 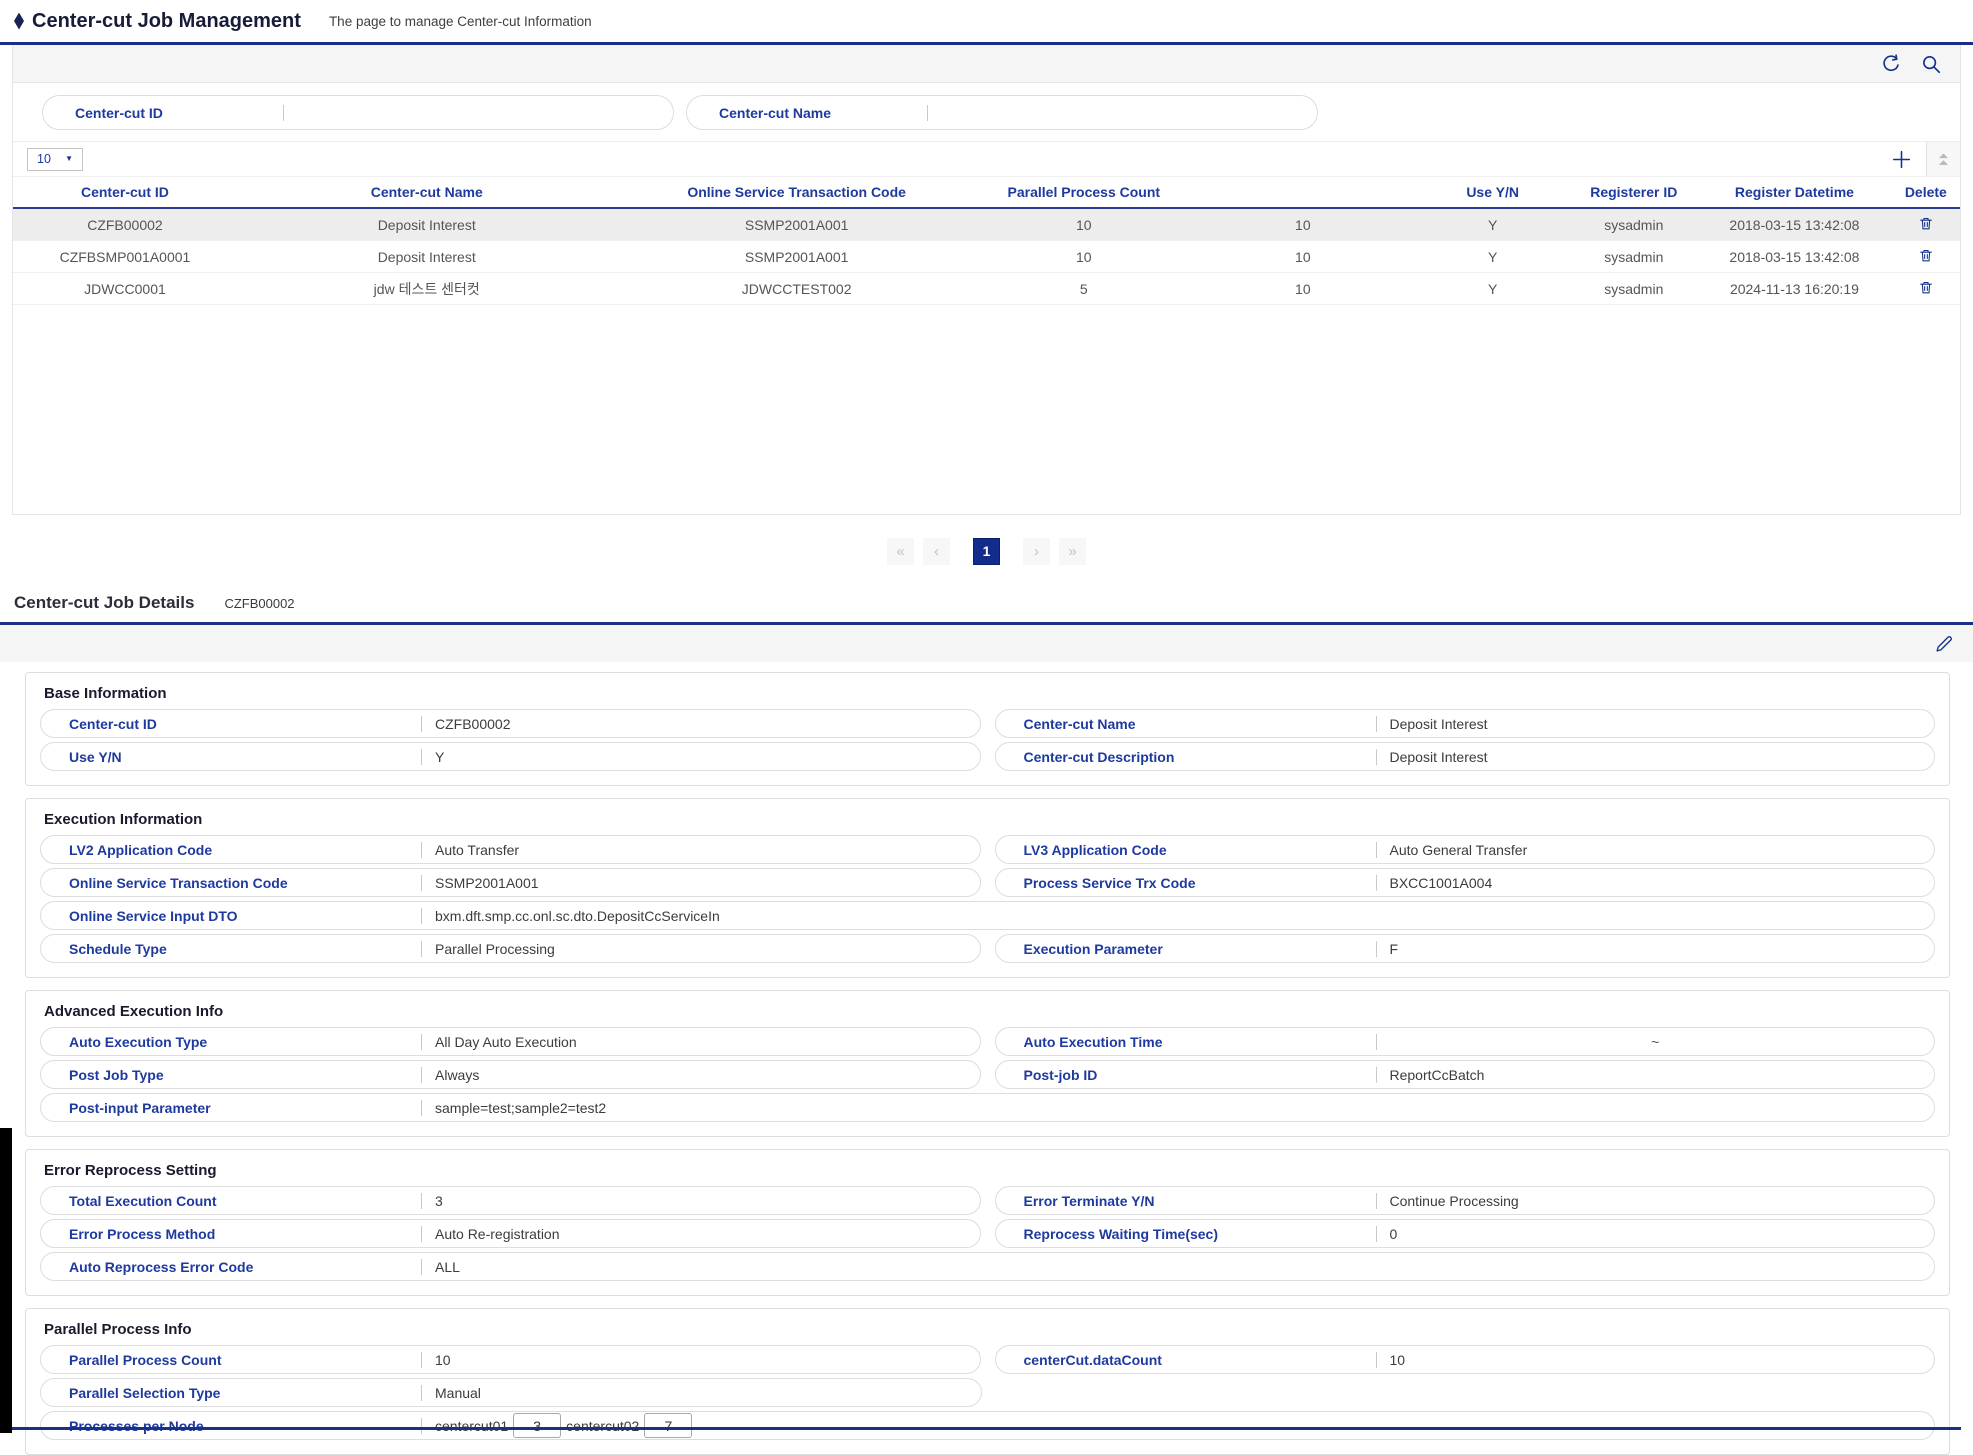 What do you see at coordinates (1036, 551) in the screenshot?
I see `next-page-button: ›` at bounding box center [1036, 551].